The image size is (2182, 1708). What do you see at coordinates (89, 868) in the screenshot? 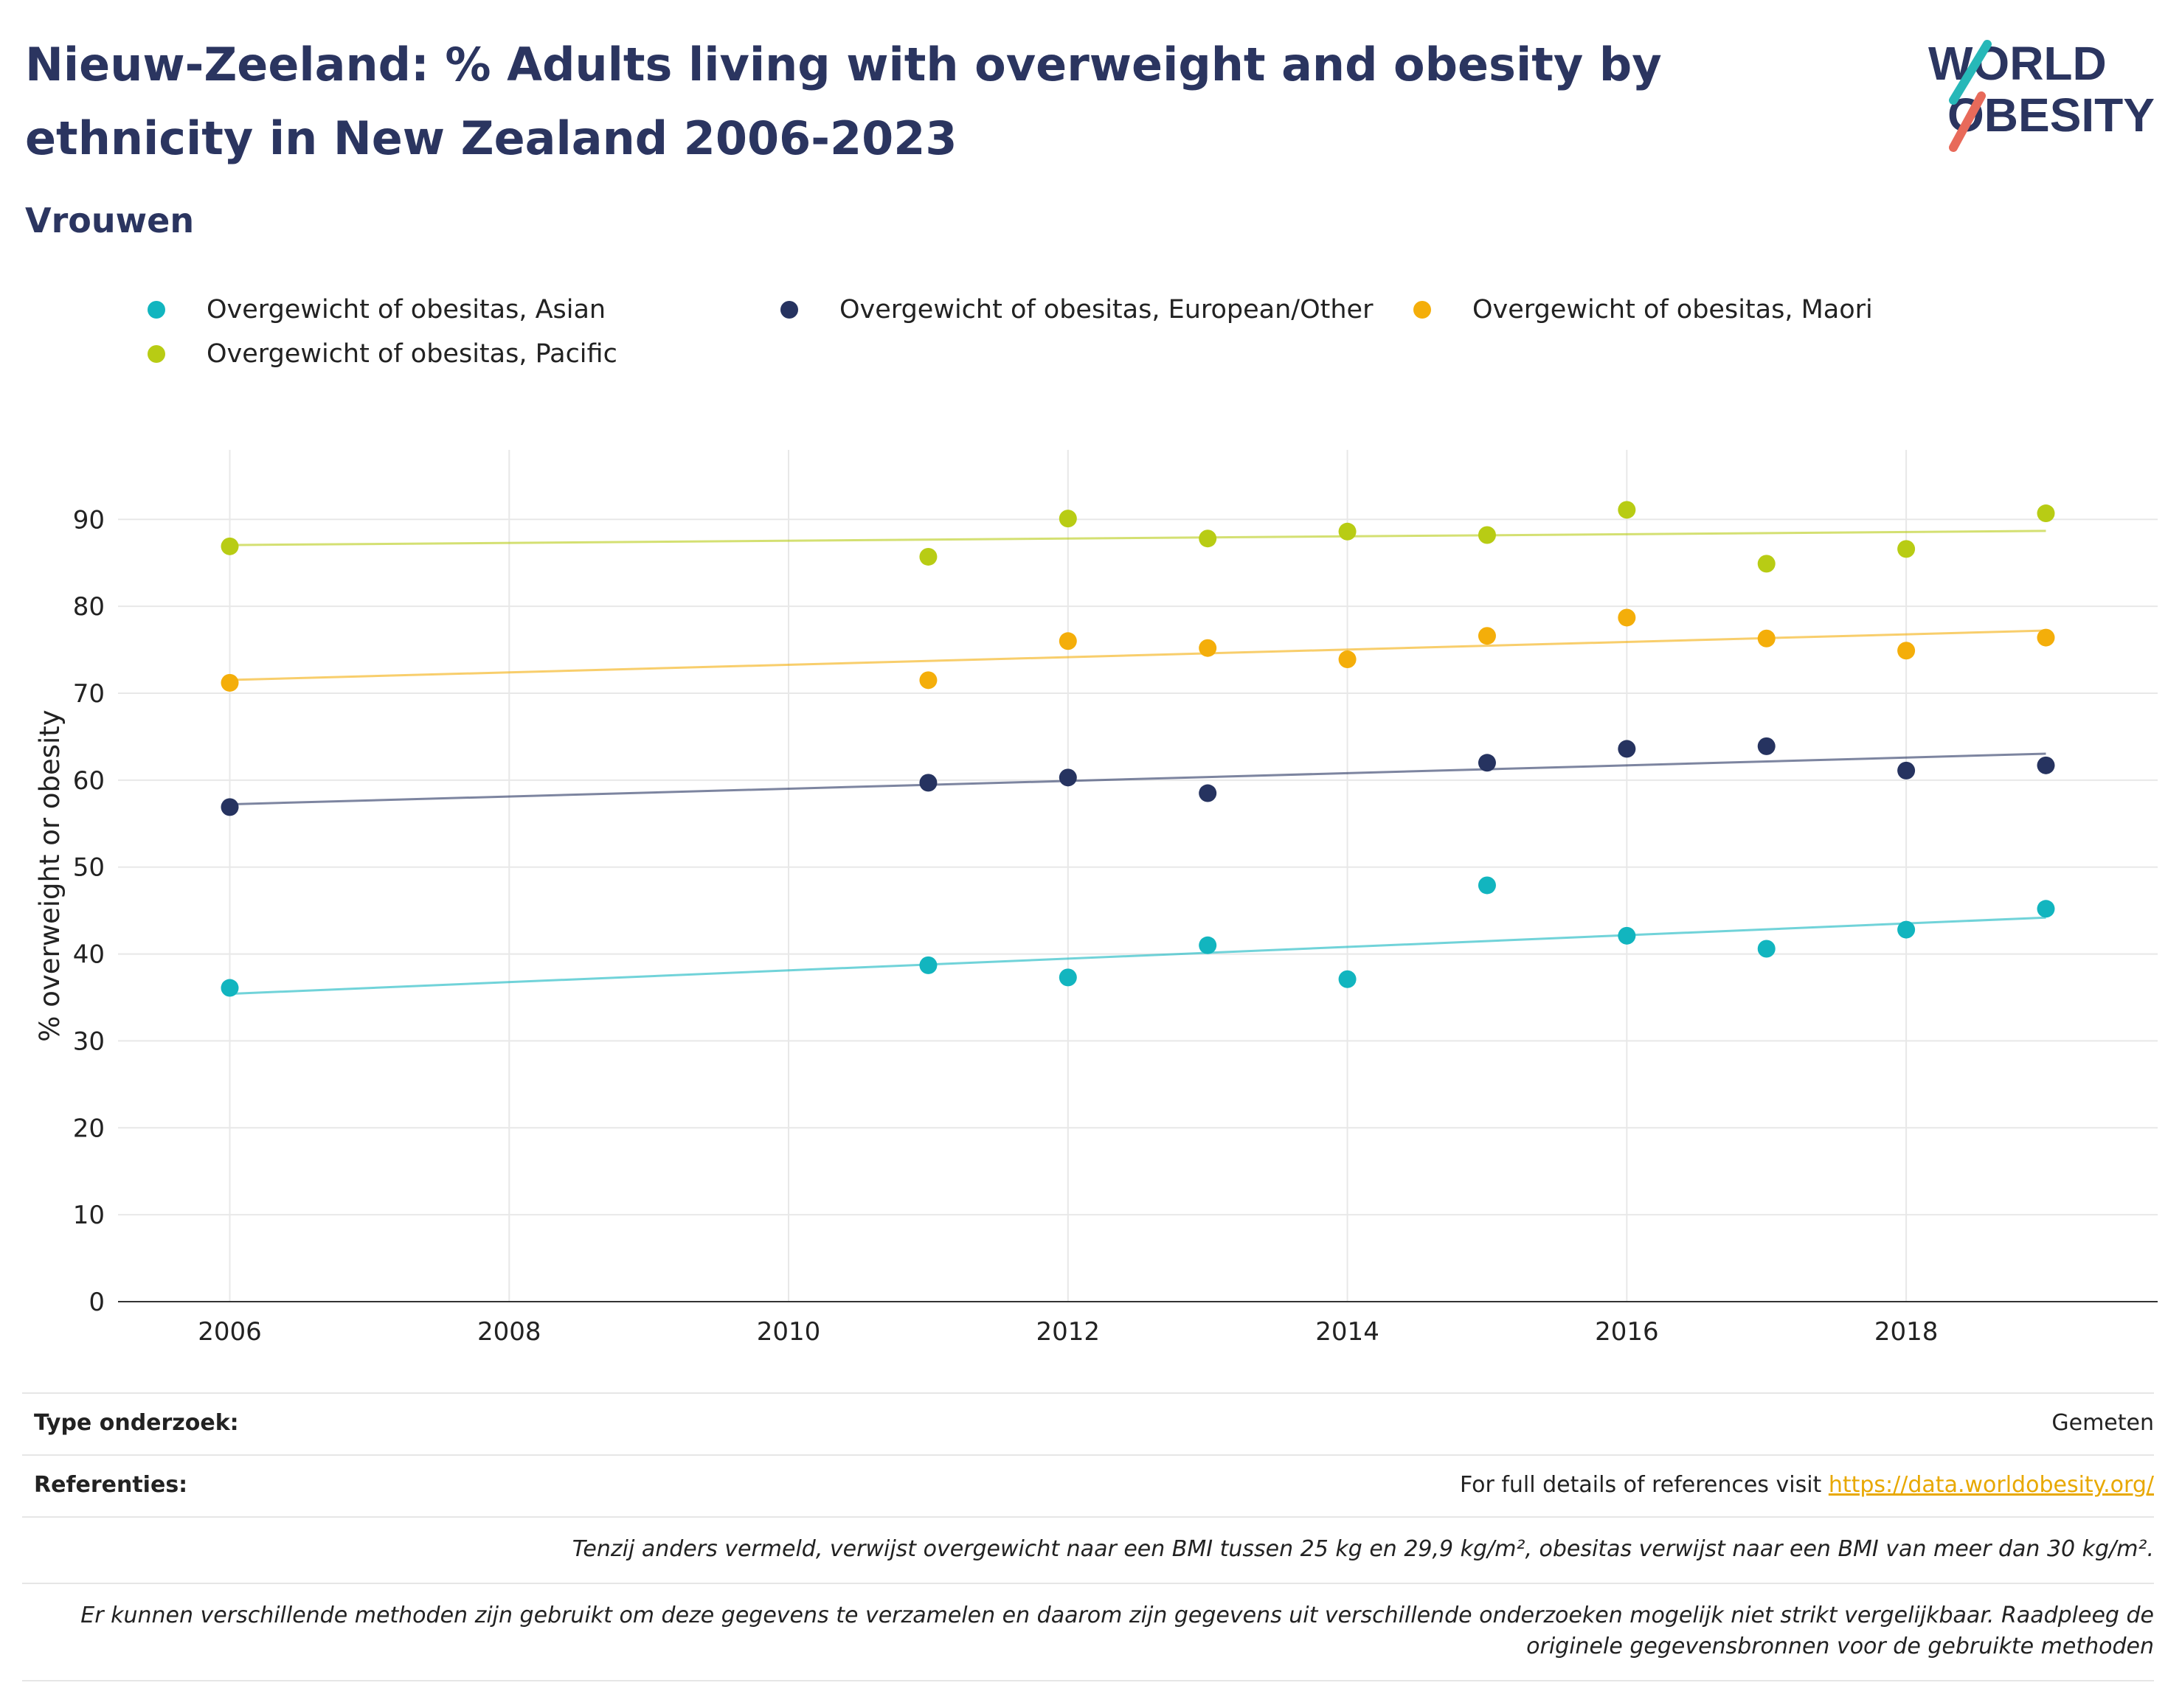
I see `y-tick-label: 50` at bounding box center [89, 868].